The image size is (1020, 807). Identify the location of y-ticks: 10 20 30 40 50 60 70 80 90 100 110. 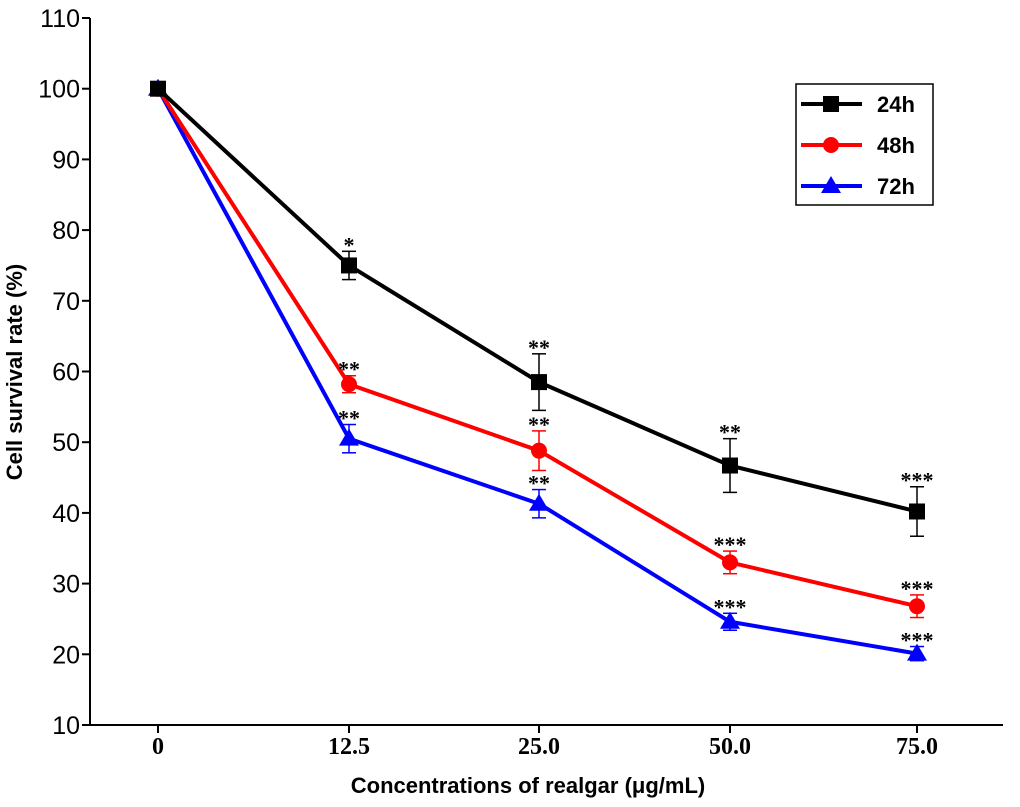
(64, 372).